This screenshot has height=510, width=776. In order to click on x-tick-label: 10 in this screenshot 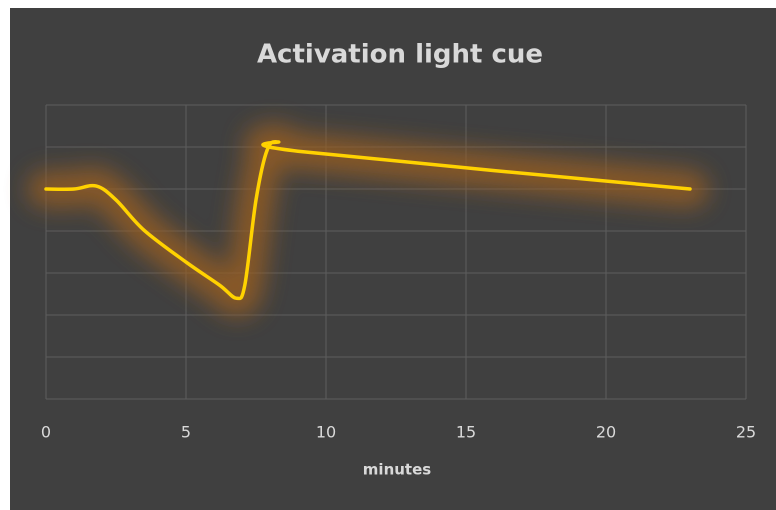, I will do `click(326, 432)`.